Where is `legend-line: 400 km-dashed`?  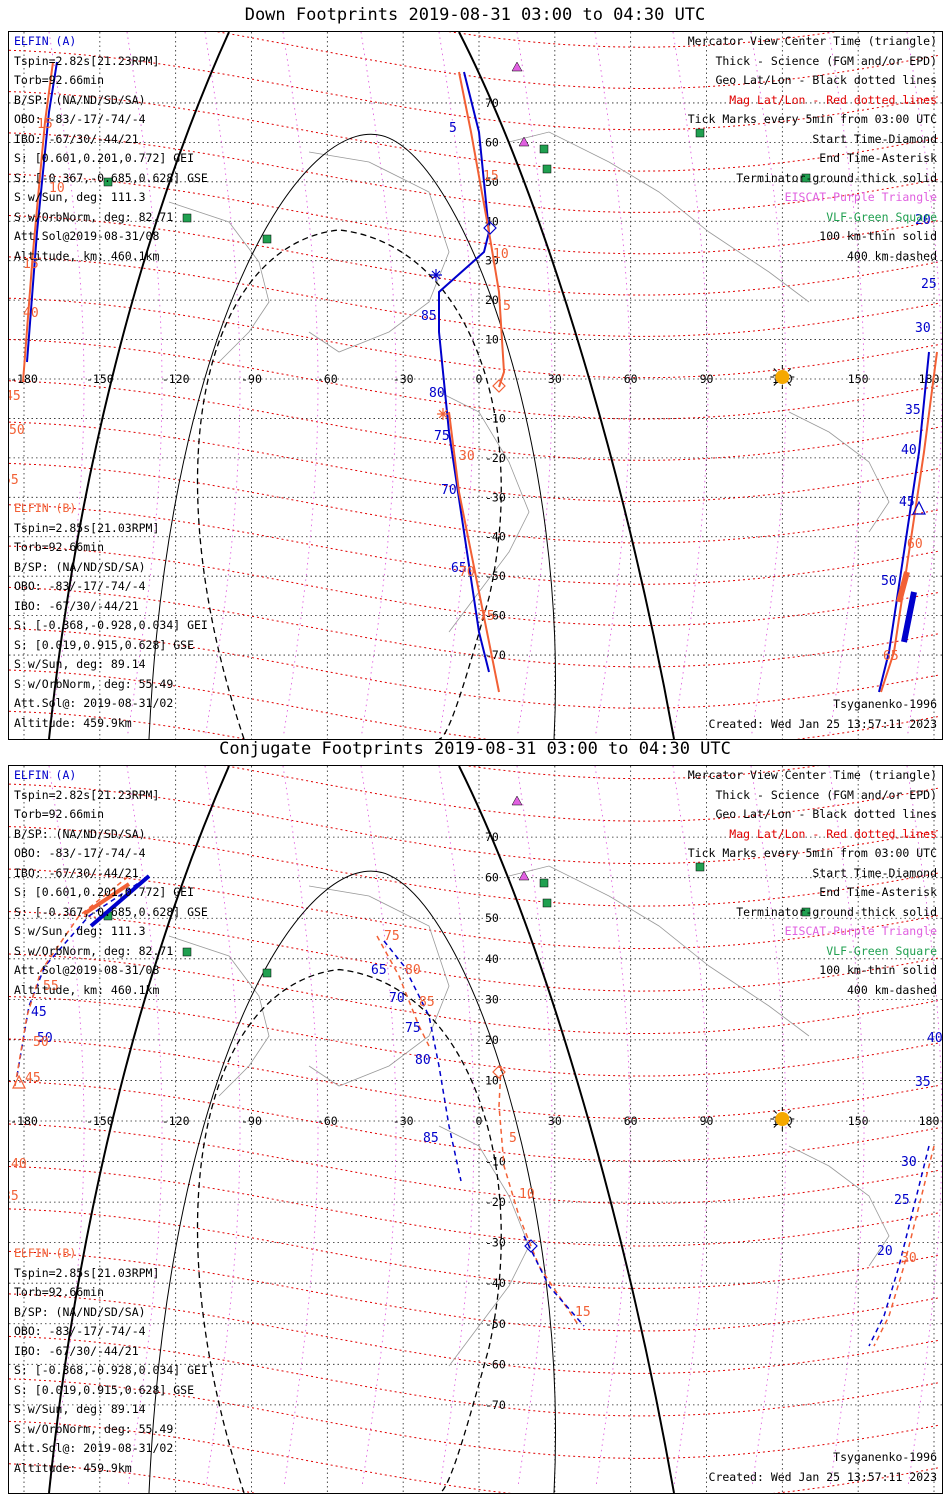
legend-line: 400 km-dashed is located at coordinates (891, 255).